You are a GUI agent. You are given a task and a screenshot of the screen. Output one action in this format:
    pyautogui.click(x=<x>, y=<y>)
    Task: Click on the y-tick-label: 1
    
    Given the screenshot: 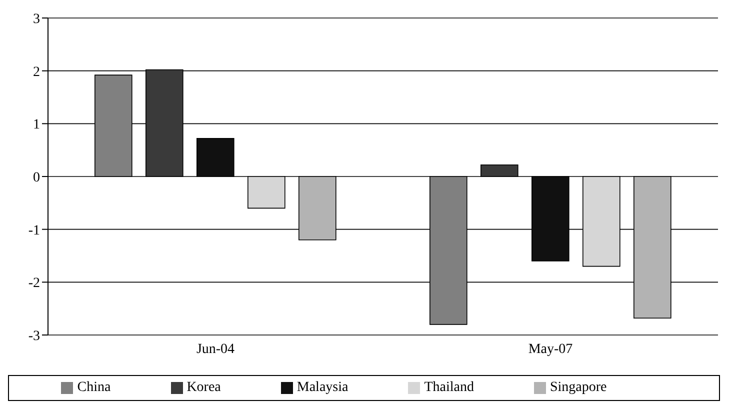 What is the action you would take?
    pyautogui.click(x=36, y=125)
    